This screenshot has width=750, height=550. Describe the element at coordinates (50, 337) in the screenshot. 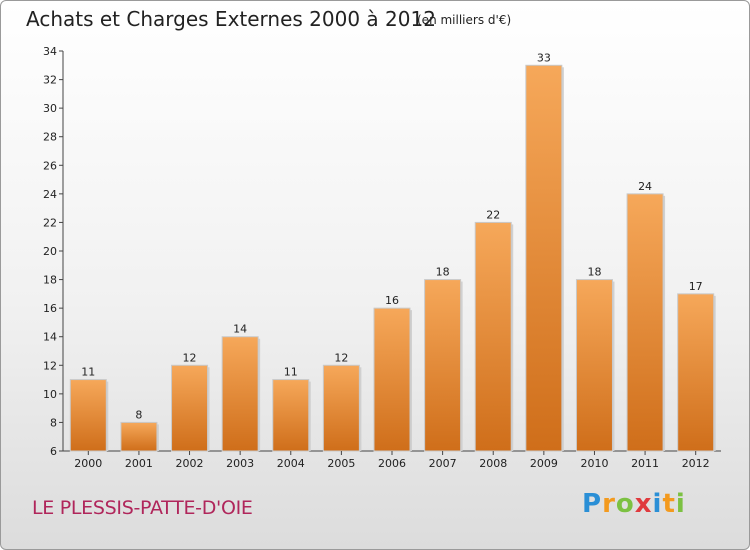

I see `y-tick-label: 14` at that location.